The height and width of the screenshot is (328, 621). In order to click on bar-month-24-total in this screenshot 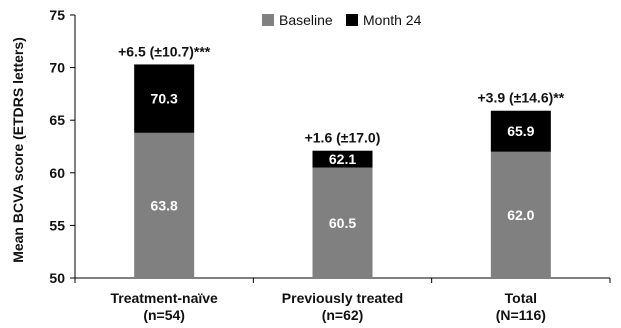, I will do `click(520, 131)`.